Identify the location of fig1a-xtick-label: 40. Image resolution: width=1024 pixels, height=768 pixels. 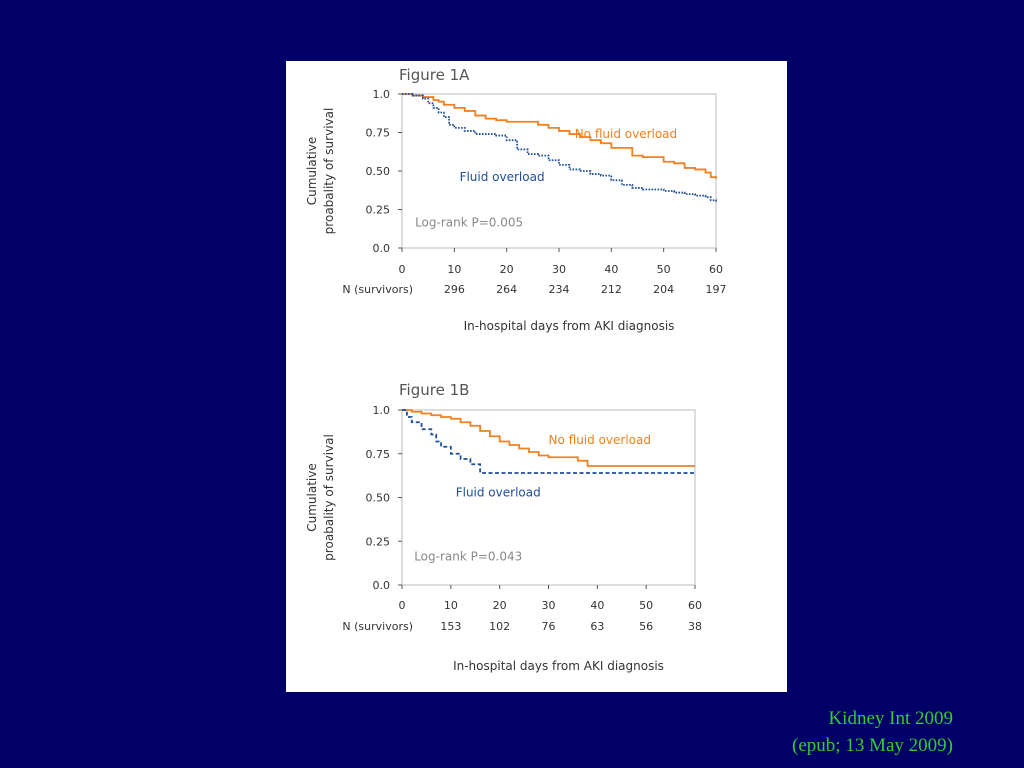
(611, 269).